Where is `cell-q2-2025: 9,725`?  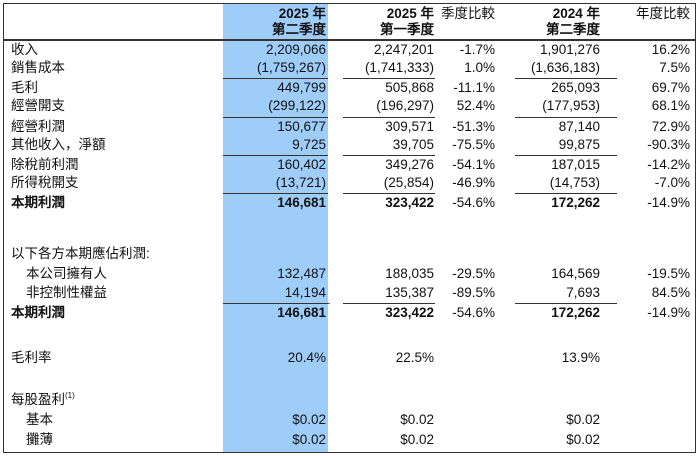
cell-q2-2025: 9,725 is located at coordinates (309, 144).